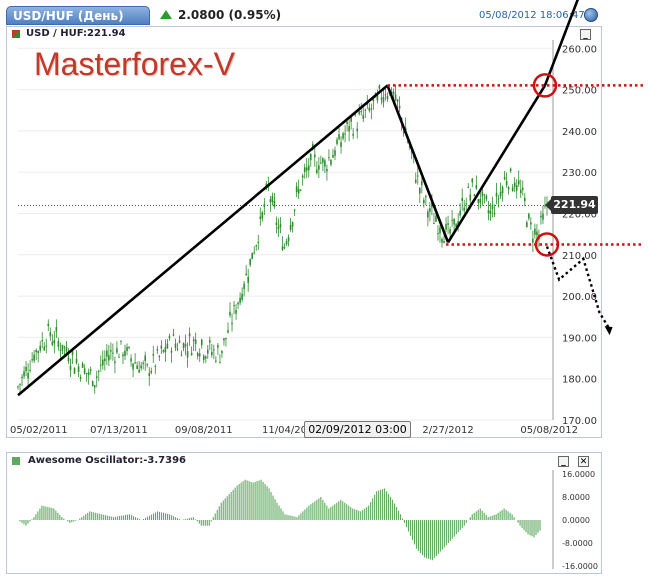 Image resolution: width=648 pixels, height=579 pixels. I want to click on price-change: 2.0800 (0.95%), so click(230, 15).